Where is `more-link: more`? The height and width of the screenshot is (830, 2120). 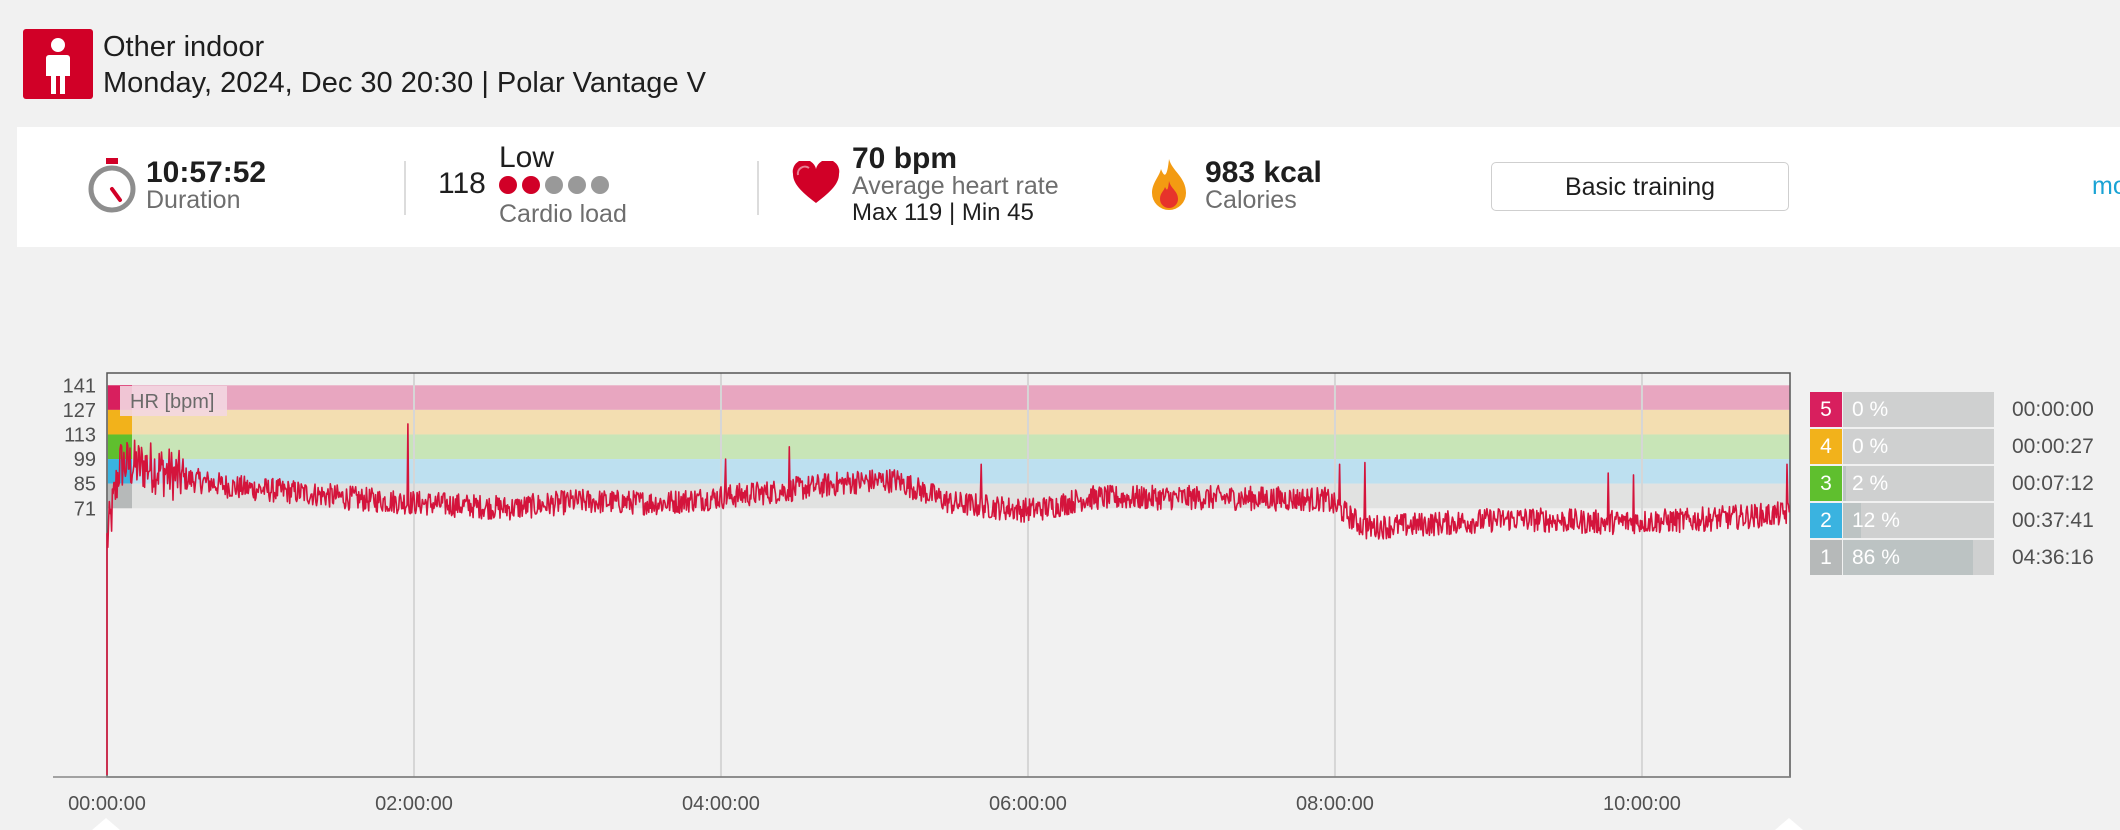 more-link: more is located at coordinates (2106, 186).